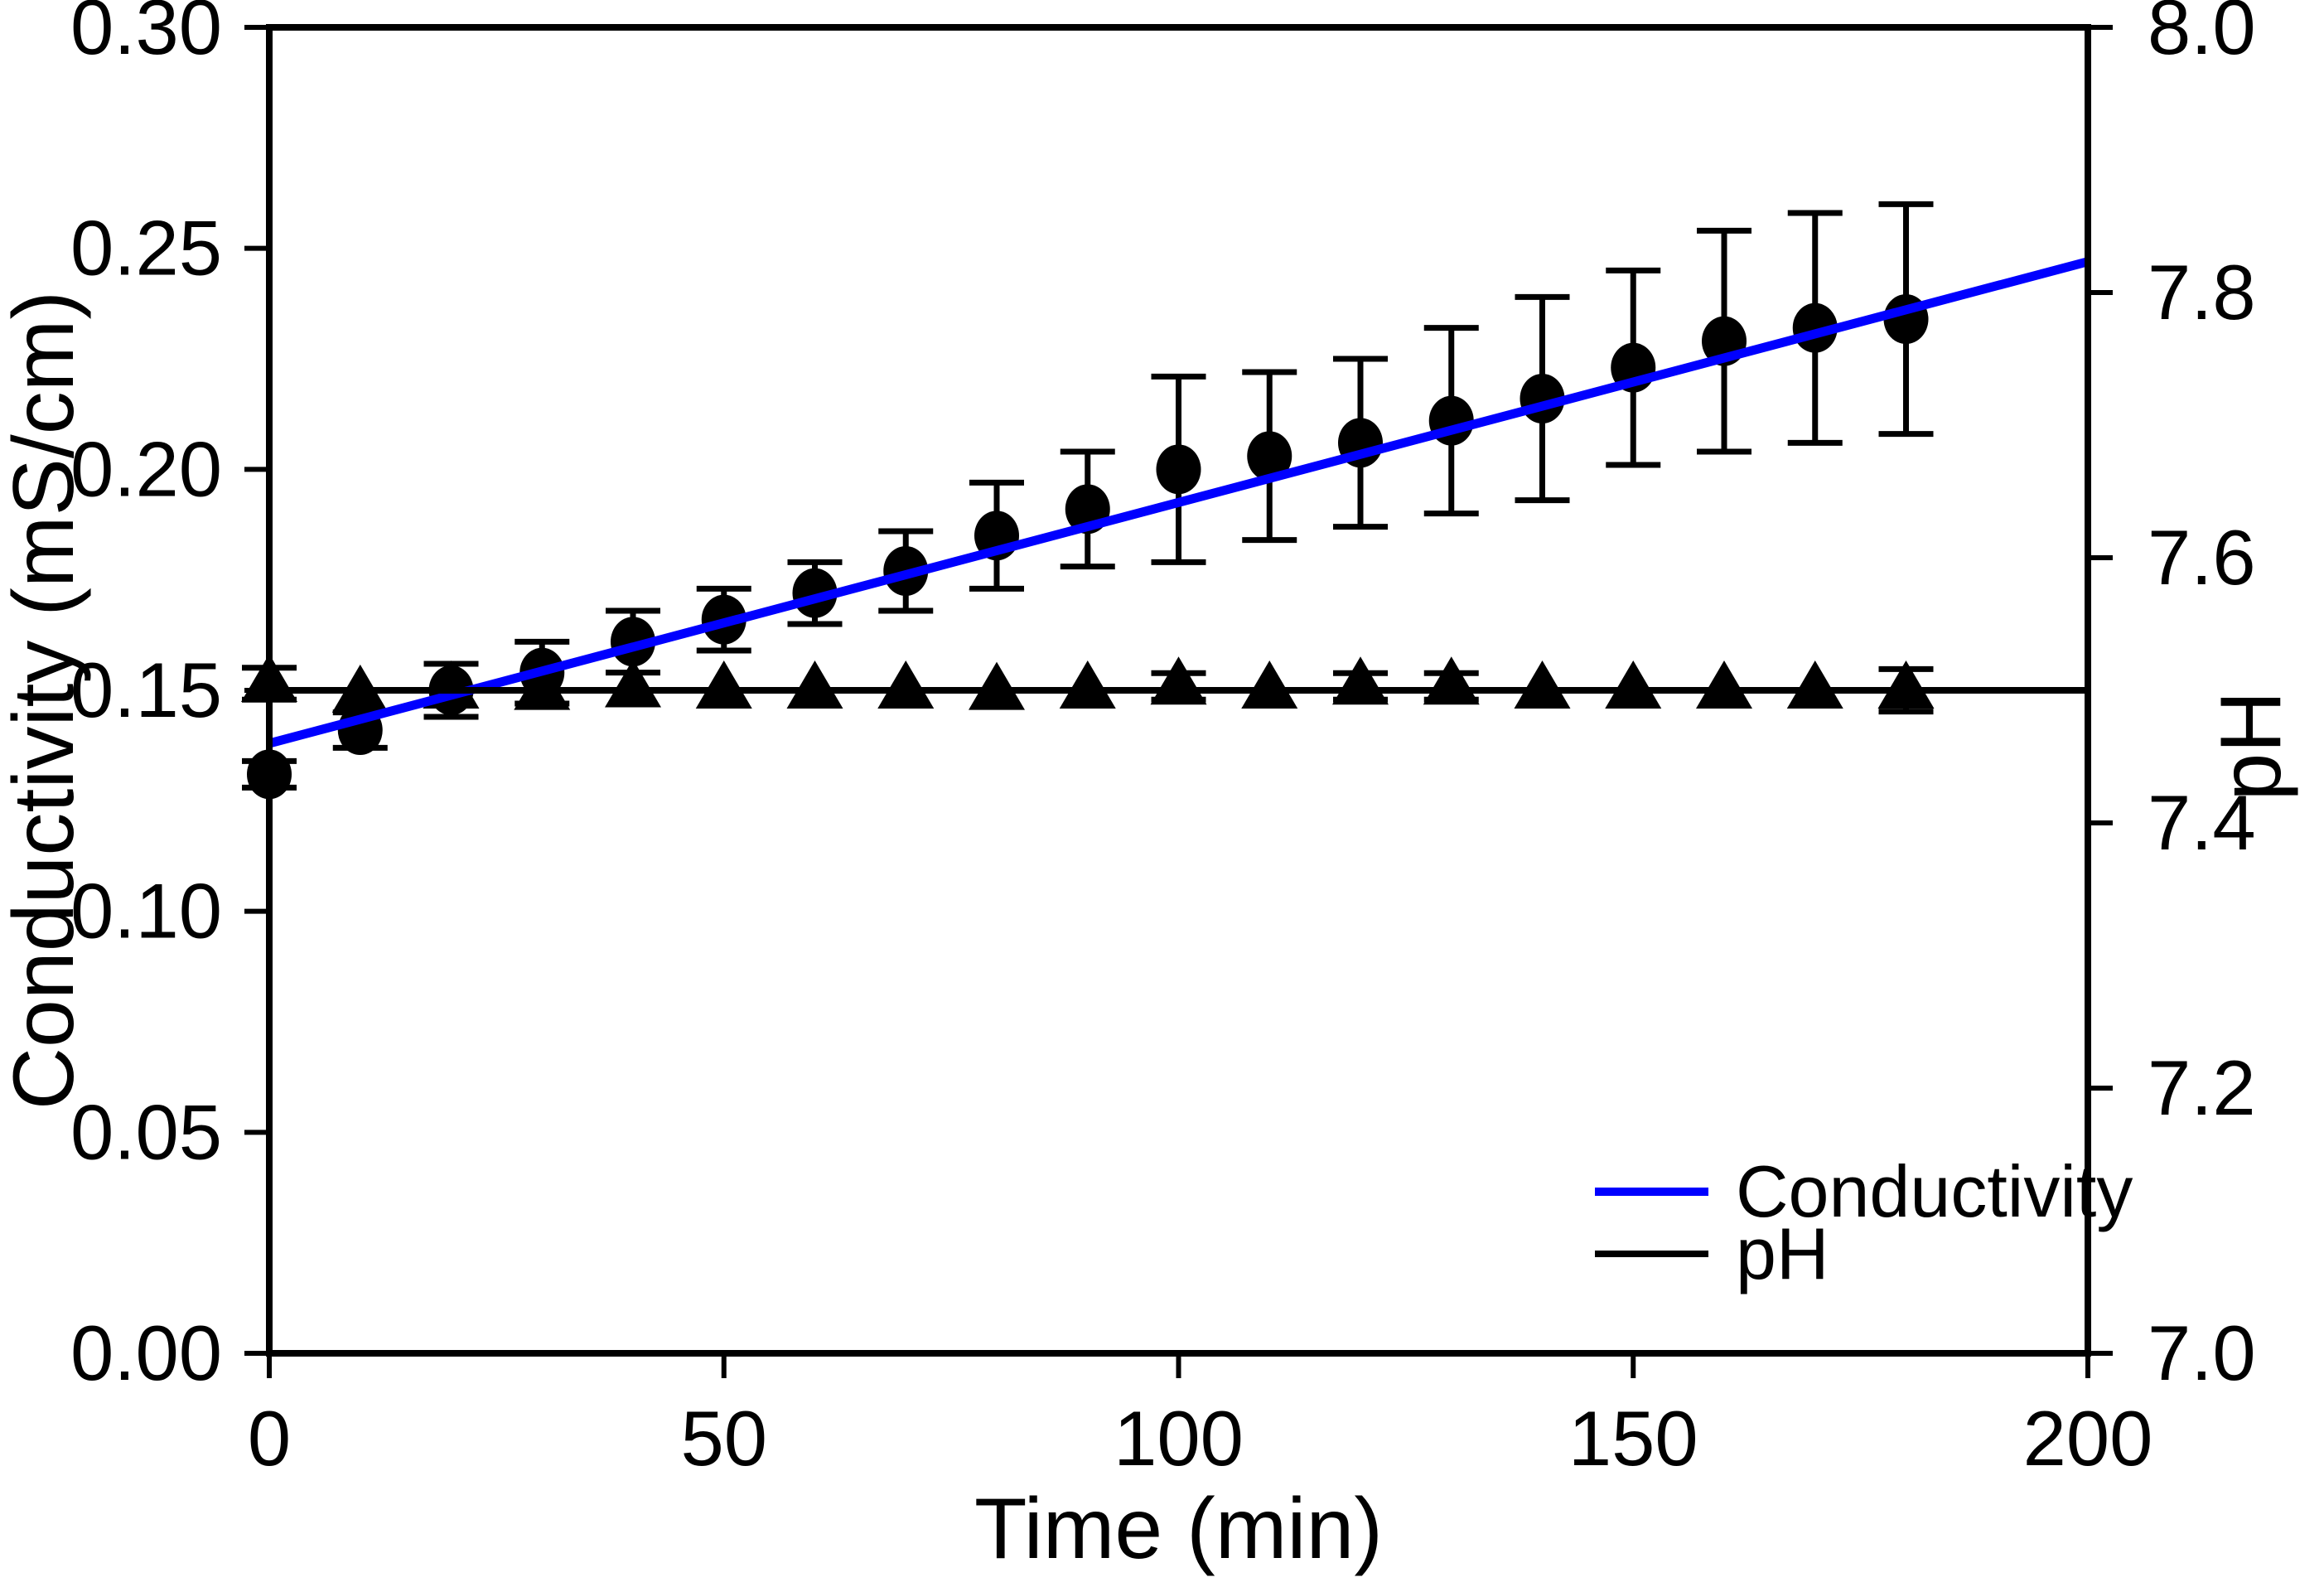  Describe the element at coordinates (1782, 1253) in the screenshot. I see `legend-label: pH` at that location.